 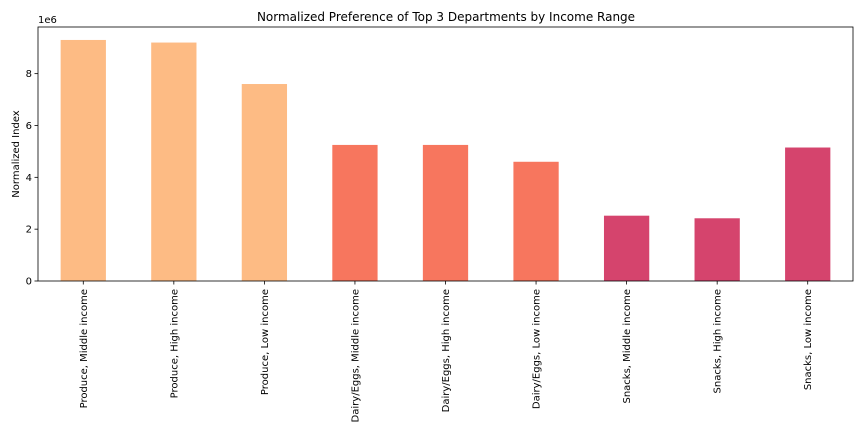 What do you see at coordinates (174, 343) in the screenshot?
I see `x-tick-label: Produce, High income` at bounding box center [174, 343].